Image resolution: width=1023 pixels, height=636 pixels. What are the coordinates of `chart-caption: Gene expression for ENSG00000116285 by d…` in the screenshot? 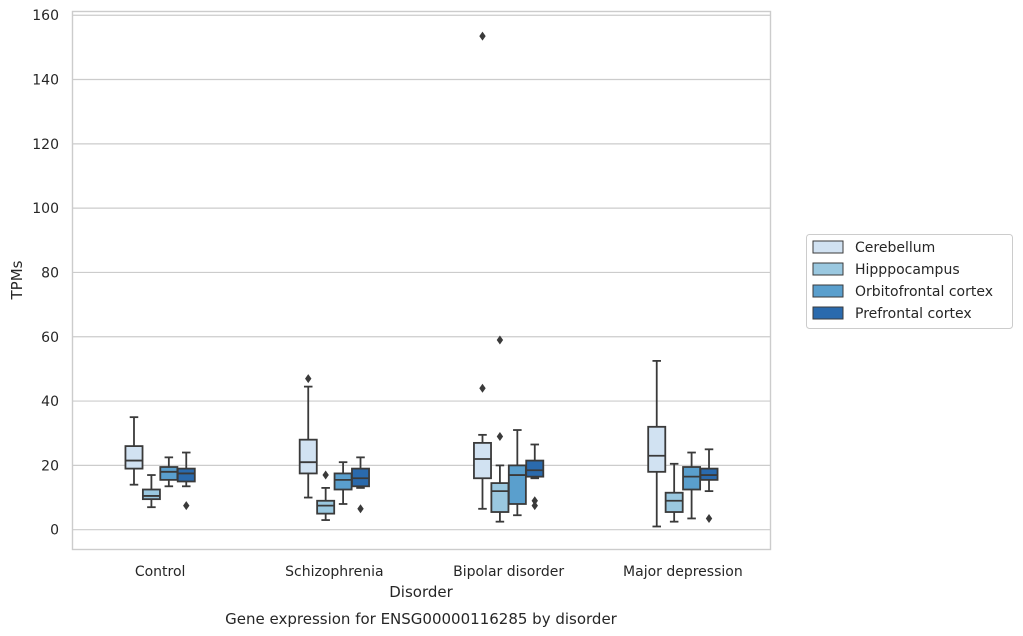 It's located at (421, 619).